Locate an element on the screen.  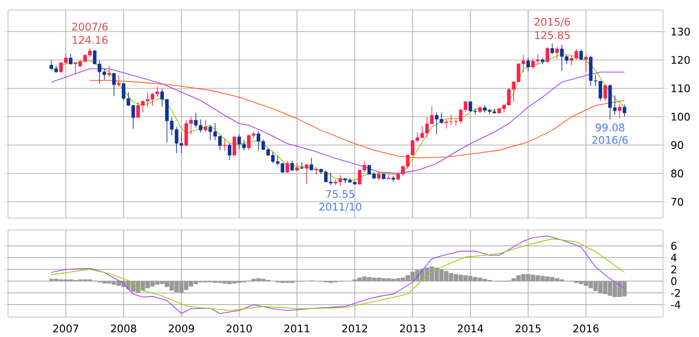
x-tick-label: 2007 is located at coordinates (65, 328).